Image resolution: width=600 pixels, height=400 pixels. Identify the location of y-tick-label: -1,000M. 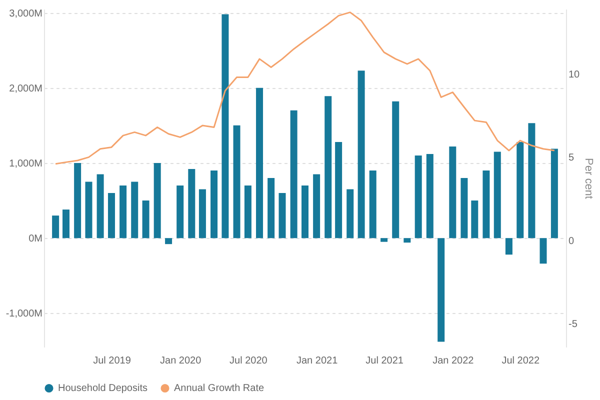
(24, 314).